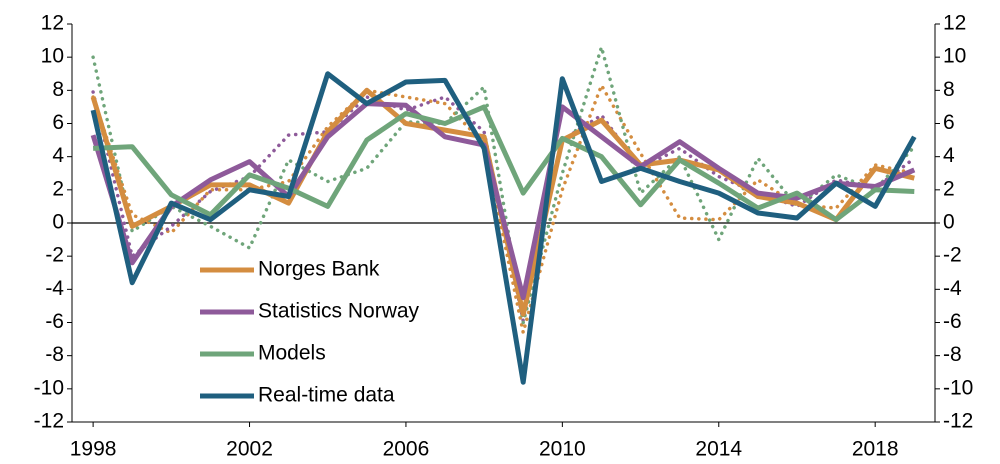 The width and height of the screenshot is (1000, 464). I want to click on y-tick-label: -12, so click(49, 421).